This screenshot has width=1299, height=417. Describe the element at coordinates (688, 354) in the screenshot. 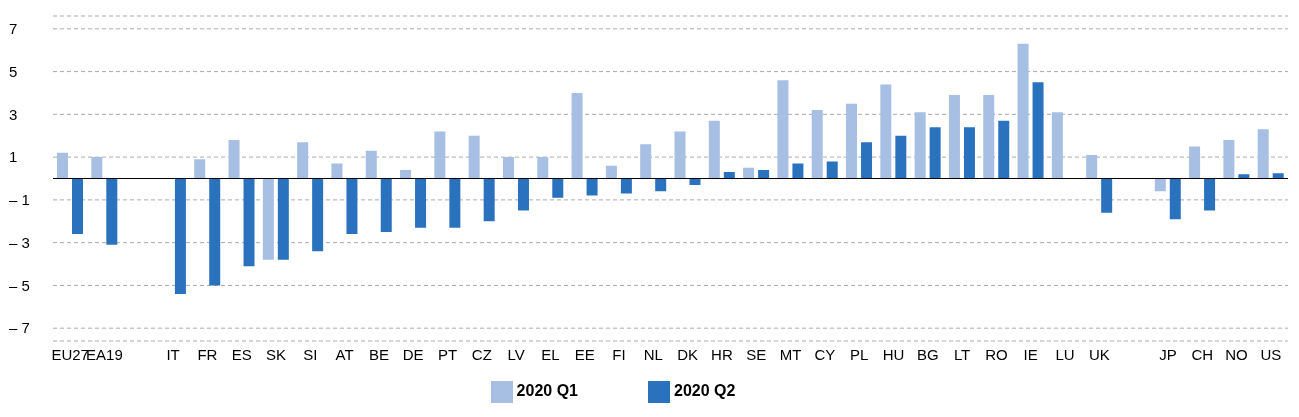

I see `x-tick-label: DK` at that location.